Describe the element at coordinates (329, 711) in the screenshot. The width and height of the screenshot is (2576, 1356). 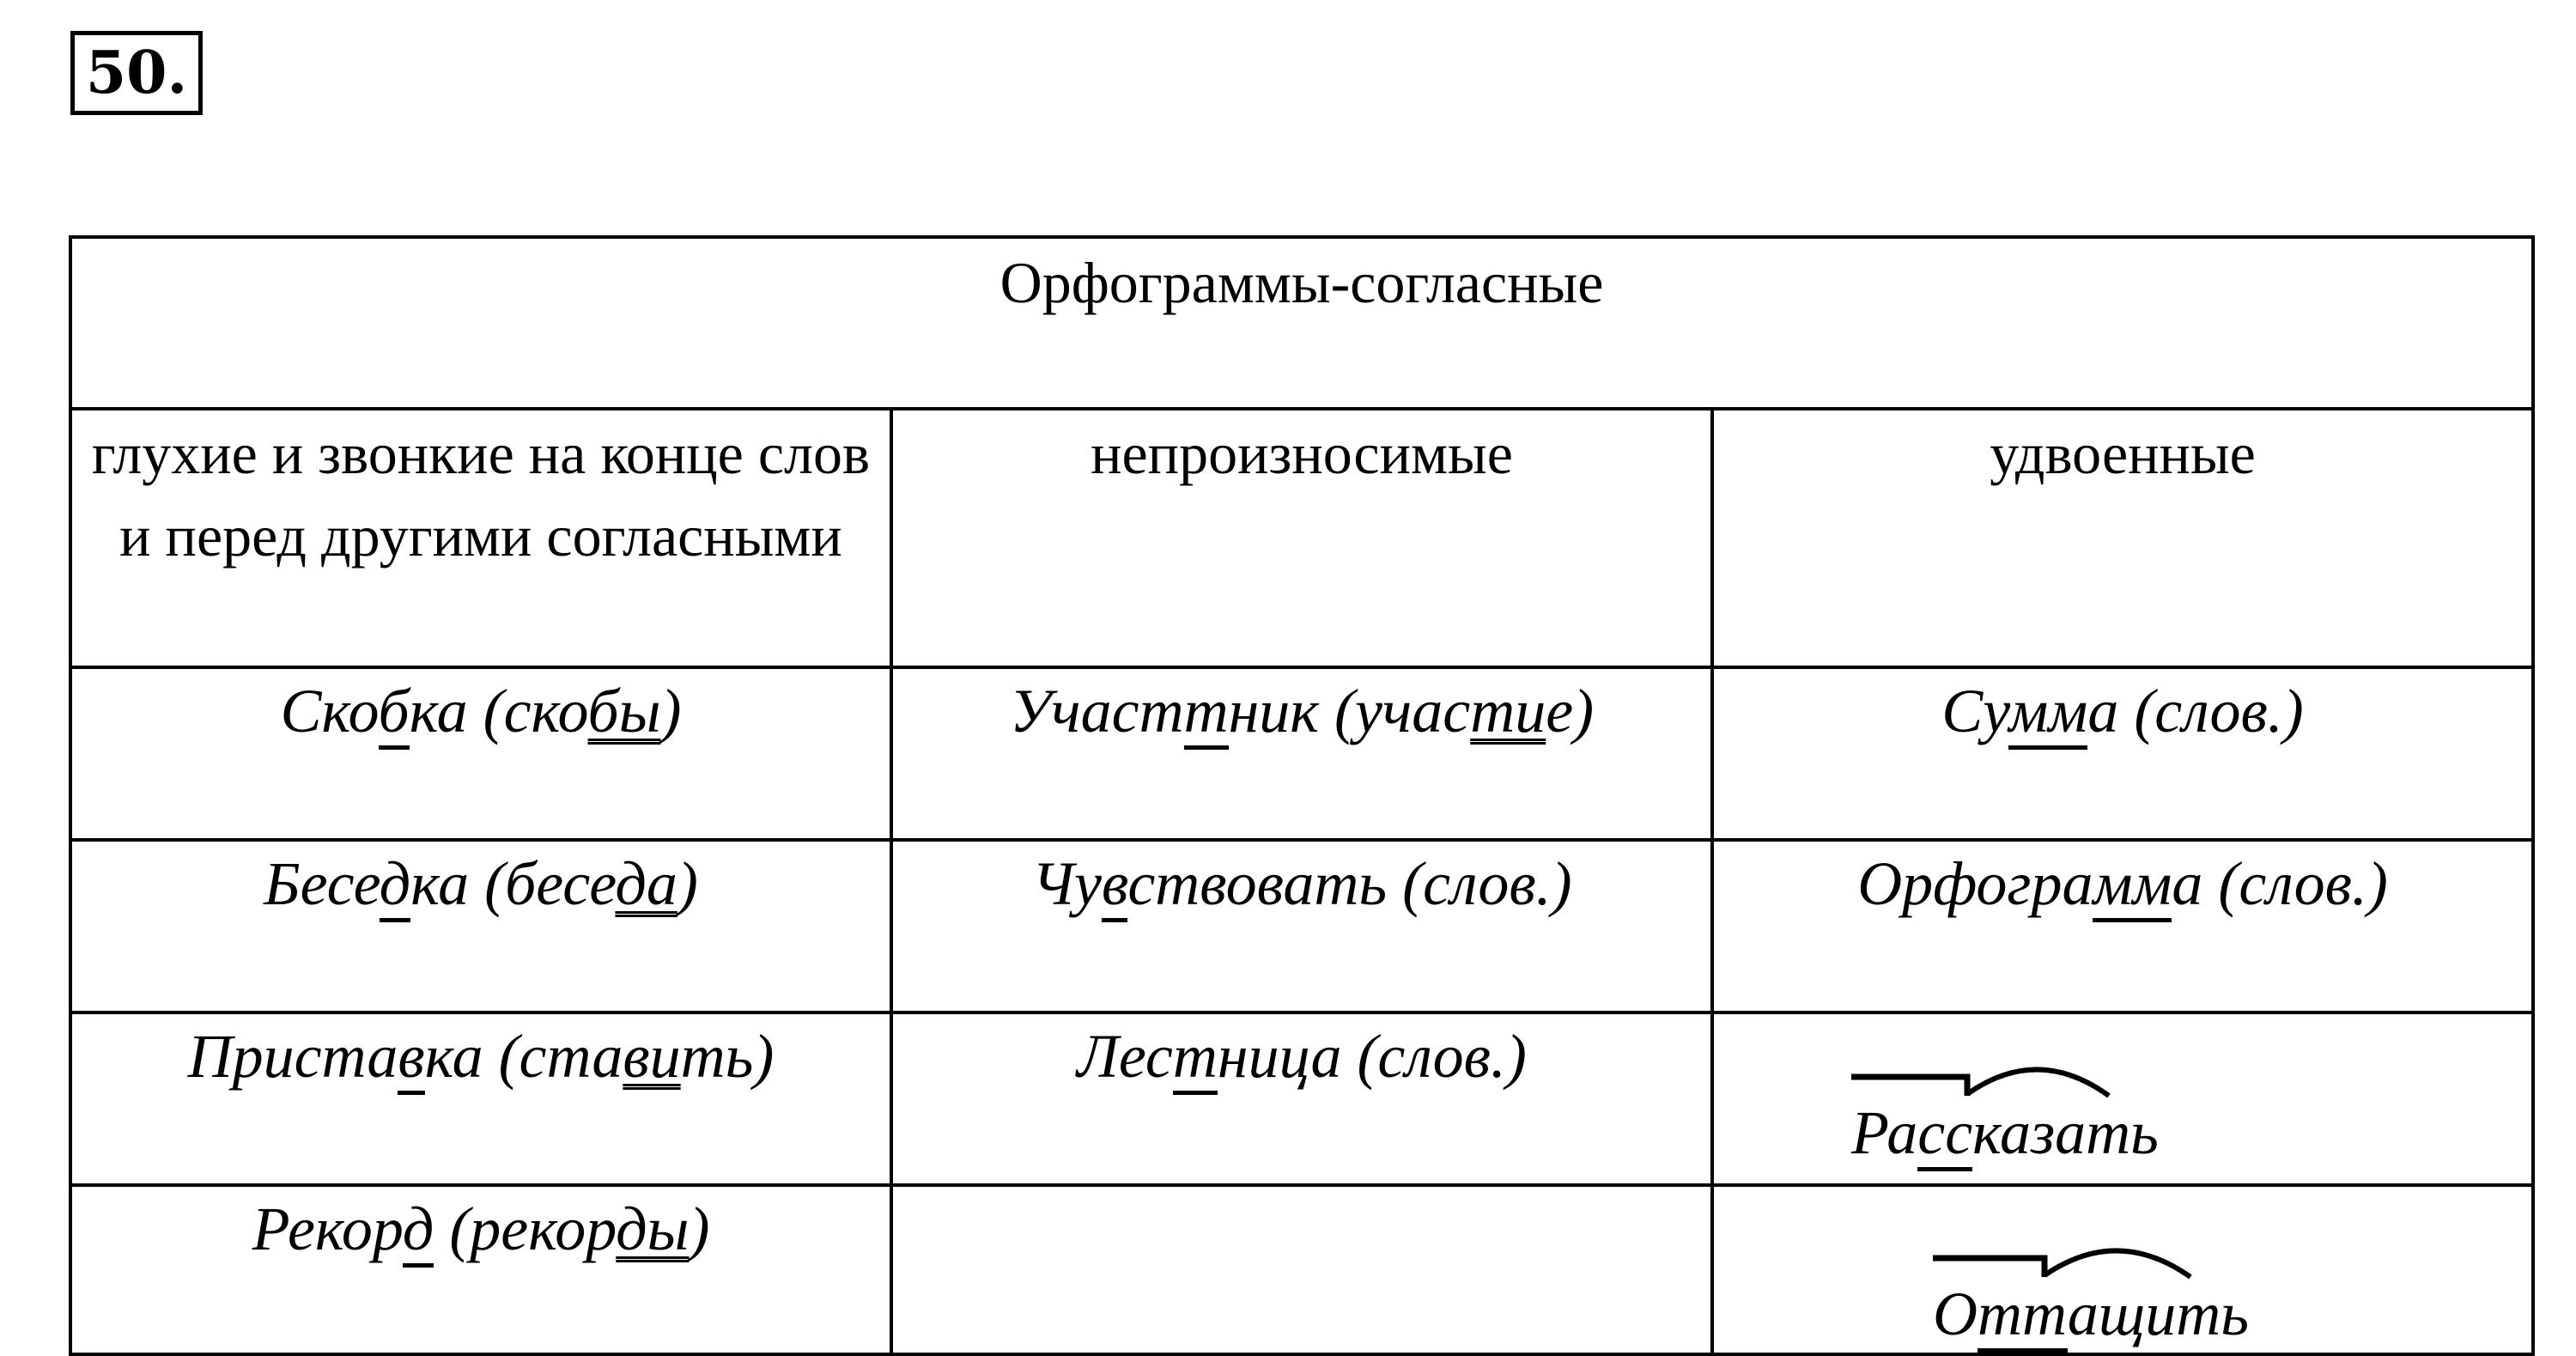
I see `word-part: Ско` at that location.